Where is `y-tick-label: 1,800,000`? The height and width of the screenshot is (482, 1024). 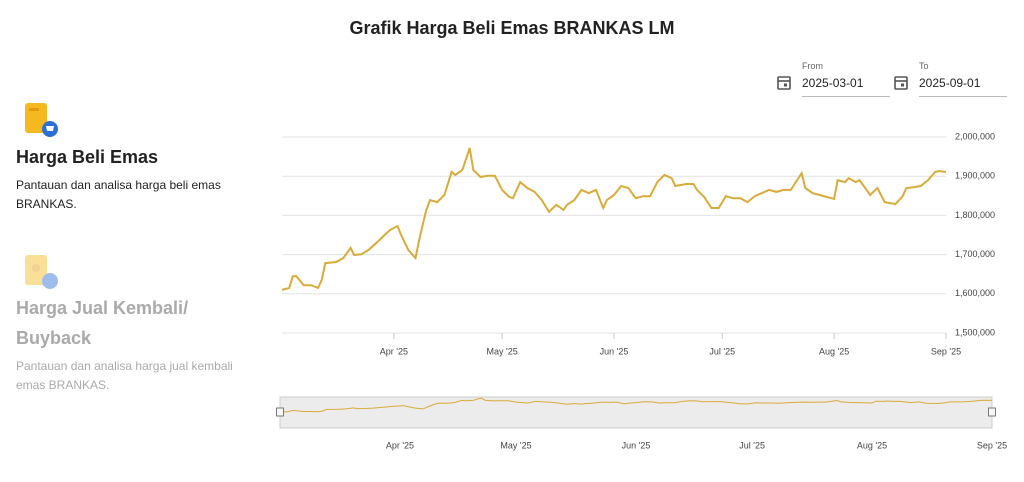 y-tick-label: 1,800,000 is located at coordinates (975, 215).